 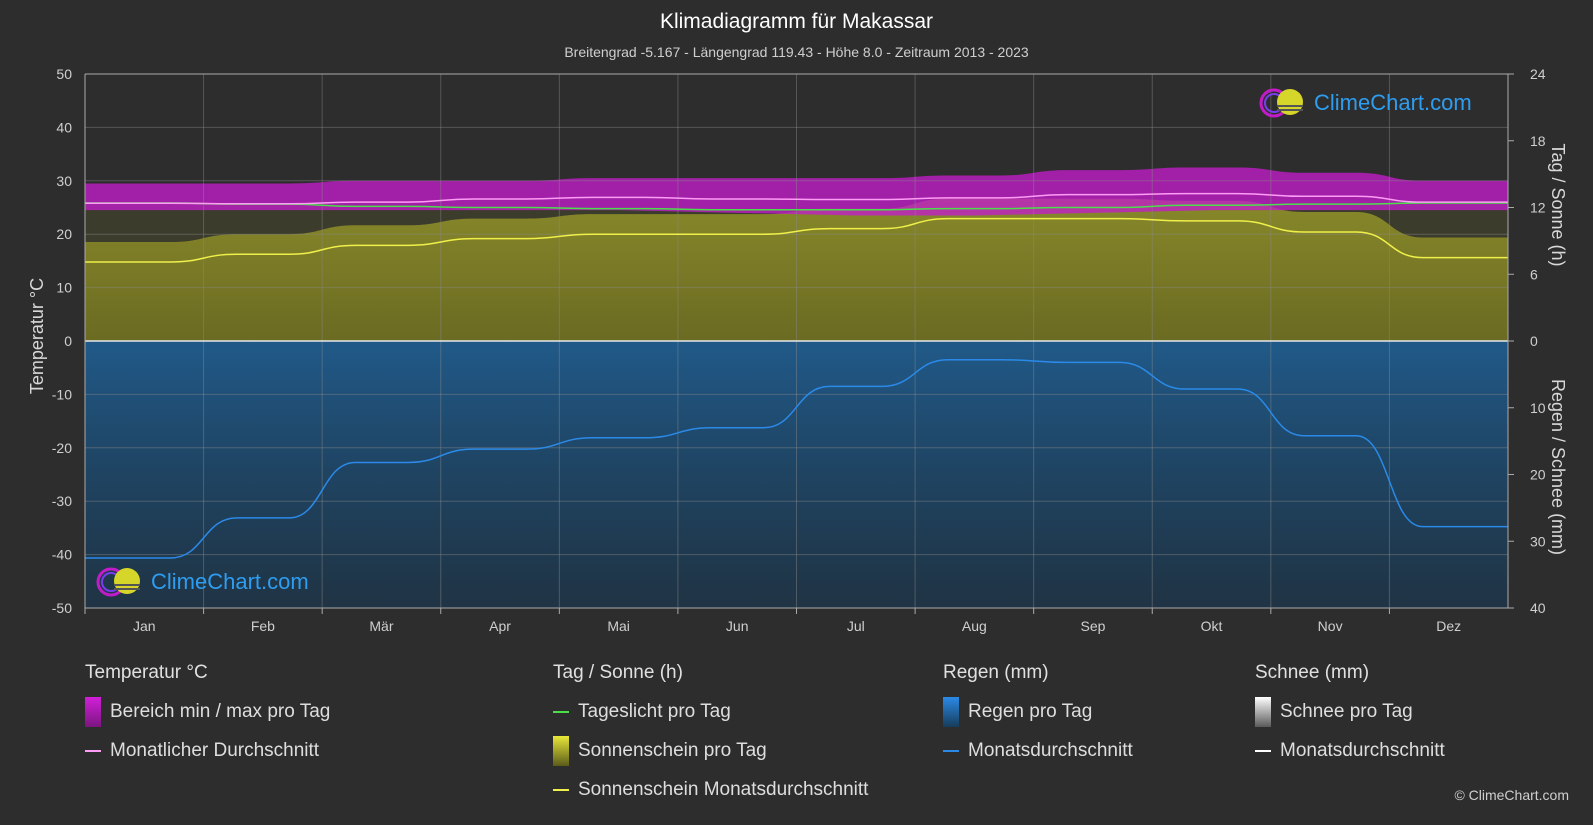 What do you see at coordinates (1538, 208) in the screenshot?
I see `y-right-top-tick-label: 12` at bounding box center [1538, 208].